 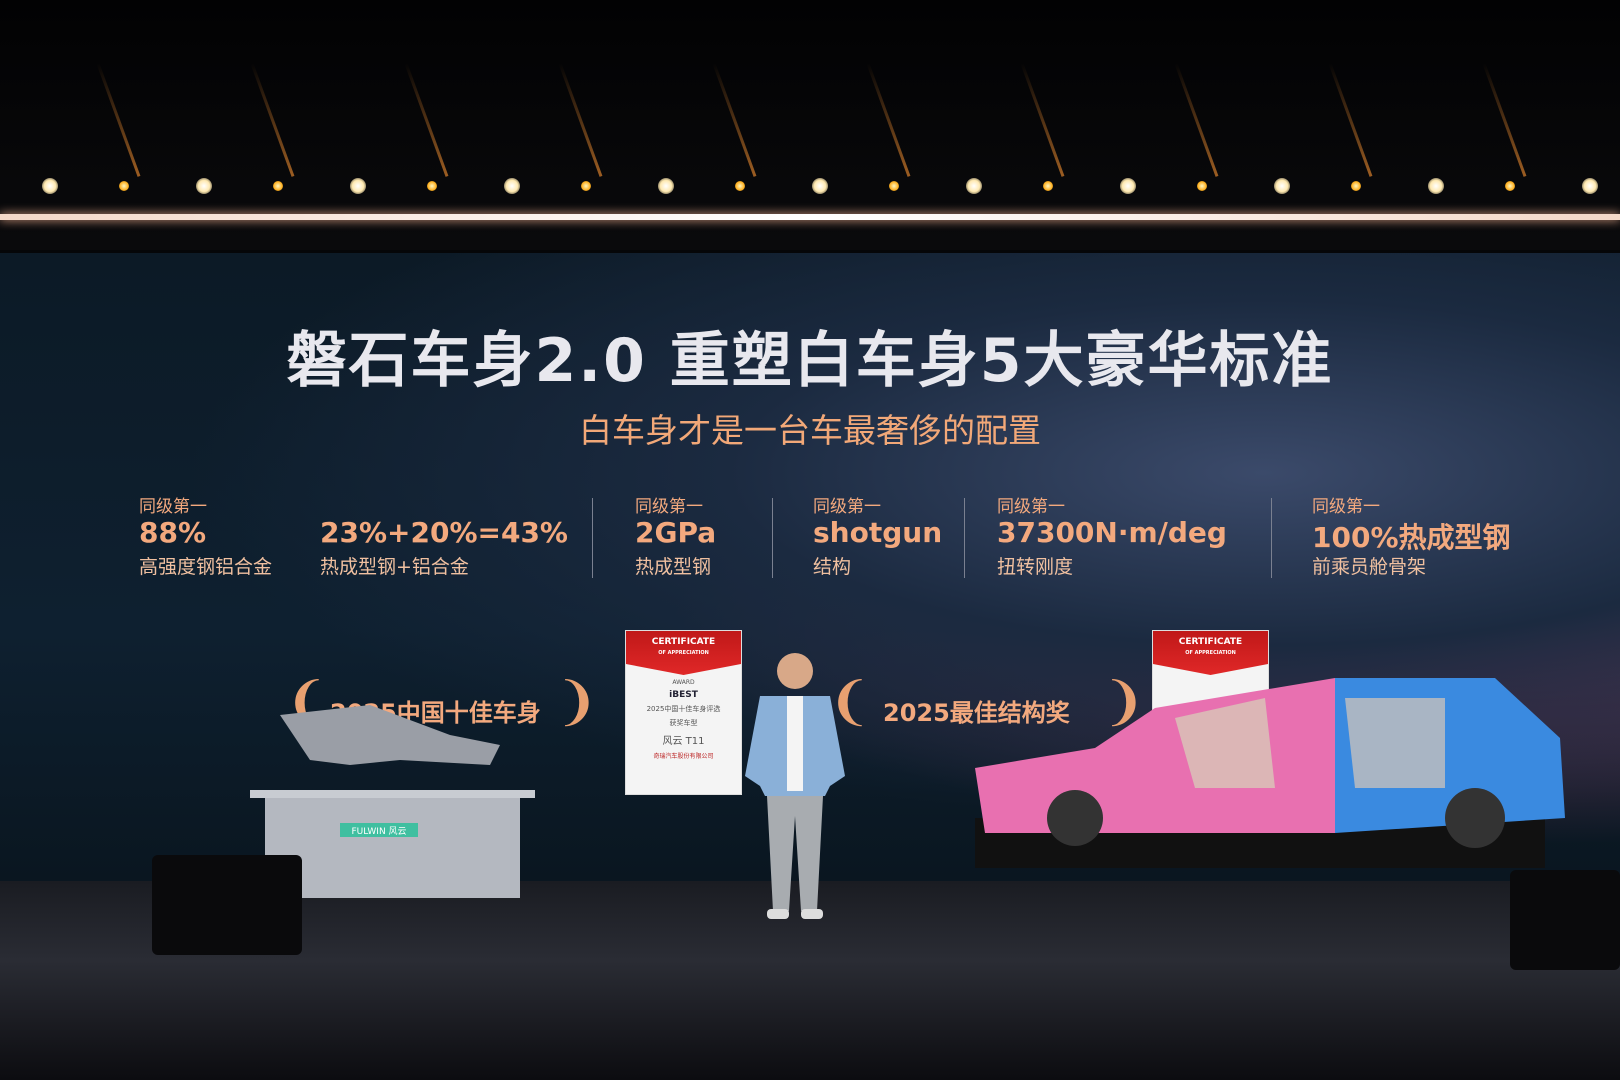 I want to click on certificate-right: CERTIFICATE OF APPRECIATION, so click(x=1210, y=672).